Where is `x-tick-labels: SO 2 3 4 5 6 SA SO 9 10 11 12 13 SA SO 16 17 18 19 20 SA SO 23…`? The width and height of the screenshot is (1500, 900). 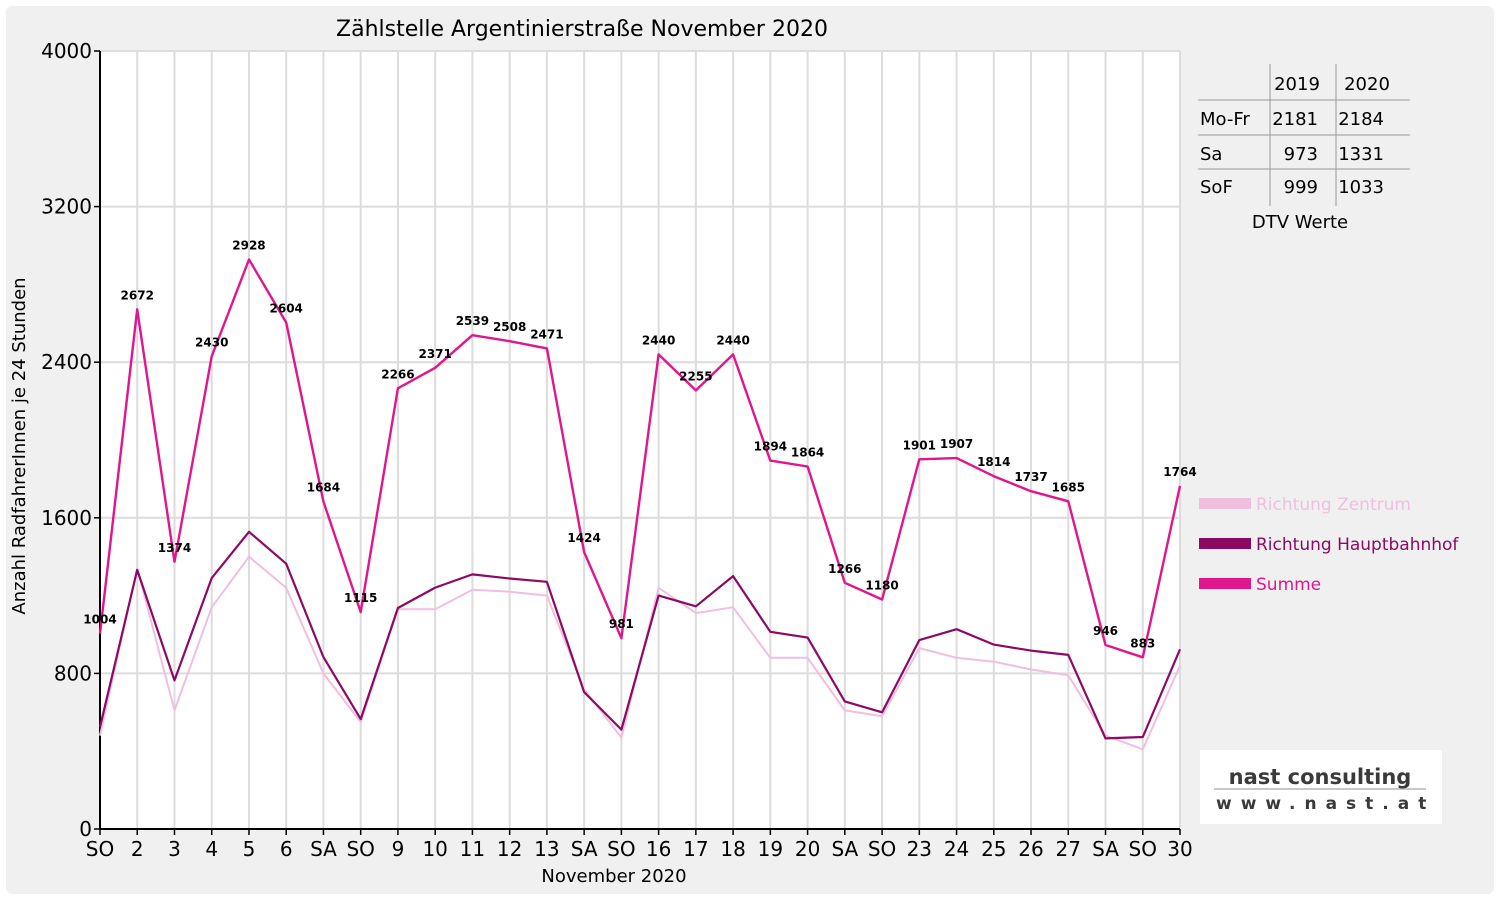
x-tick-labels: SO 2 3 4 5 6 SA SO 9 10 11 12 13 SA SO 16 17 18 19 20 SA SO 23… is located at coordinates (639, 849).